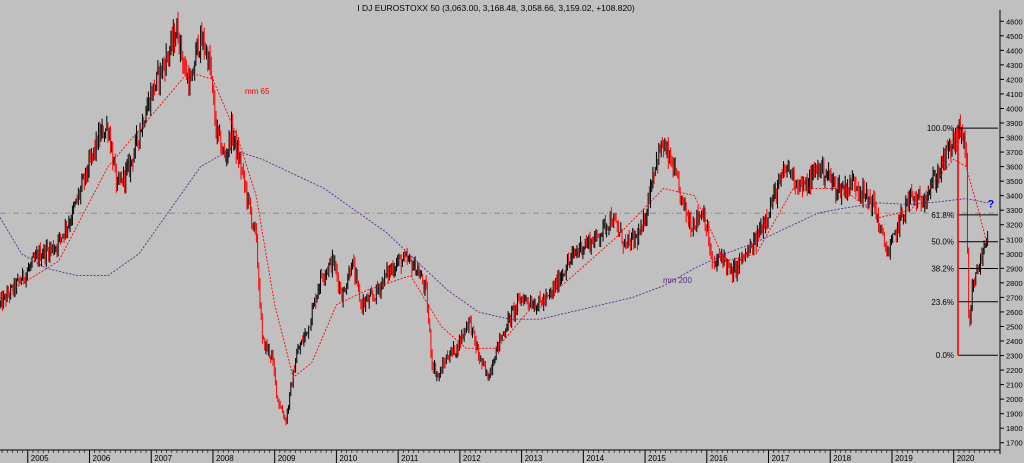  What do you see at coordinates (1014, 443) in the screenshot?
I see `y-tick-label: 1700` at bounding box center [1014, 443].